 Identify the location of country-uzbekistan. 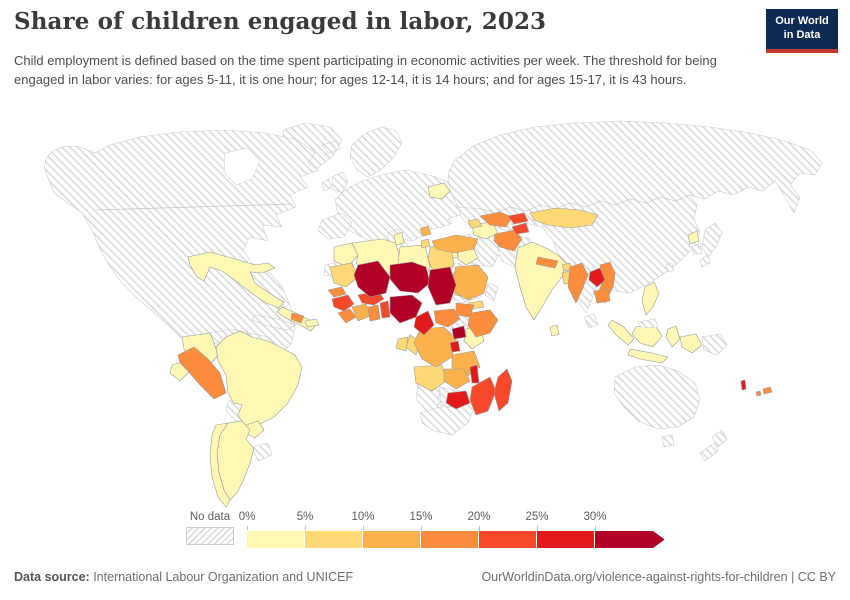
(496, 219).